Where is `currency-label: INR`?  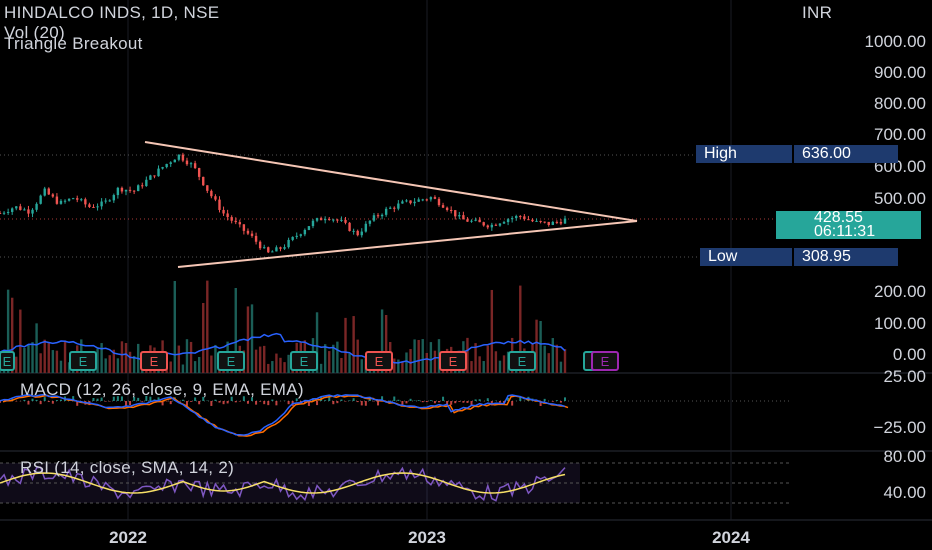 currency-label: INR is located at coordinates (817, 12).